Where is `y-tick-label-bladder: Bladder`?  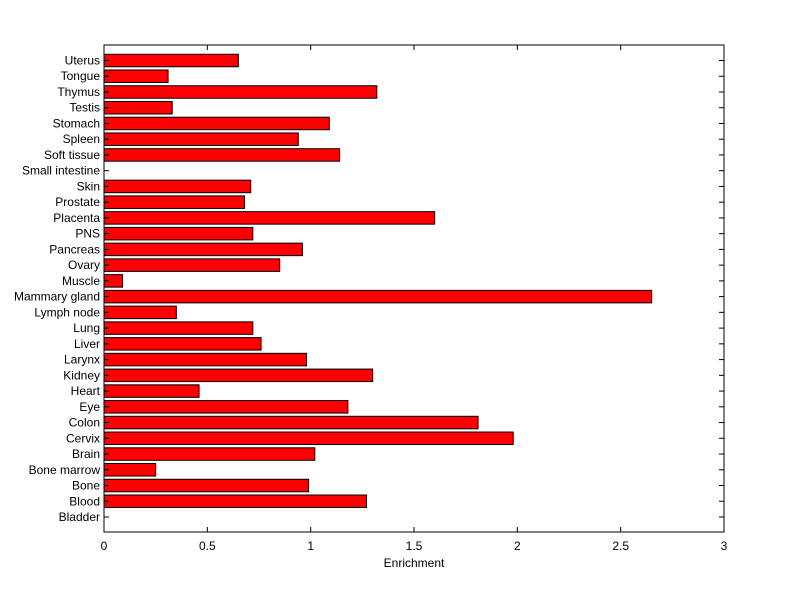 y-tick-label-bladder: Bladder is located at coordinates (79, 517).